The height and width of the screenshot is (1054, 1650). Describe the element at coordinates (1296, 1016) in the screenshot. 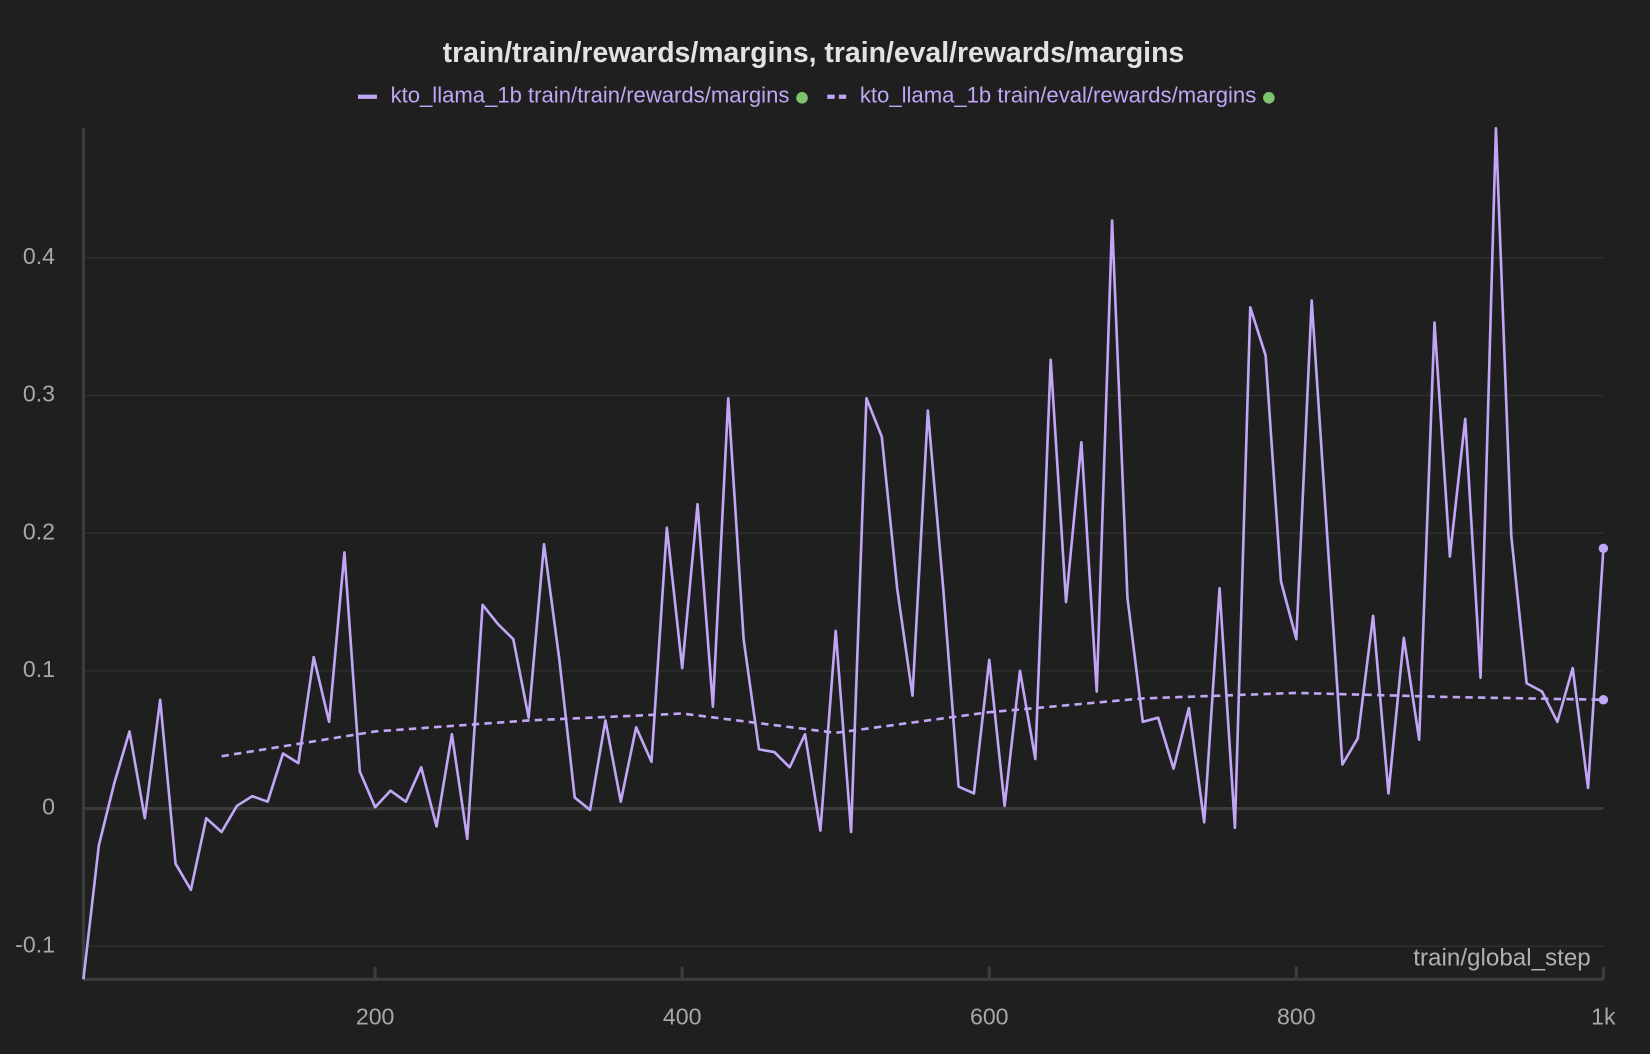

I see `x-tick-label: 800` at that location.